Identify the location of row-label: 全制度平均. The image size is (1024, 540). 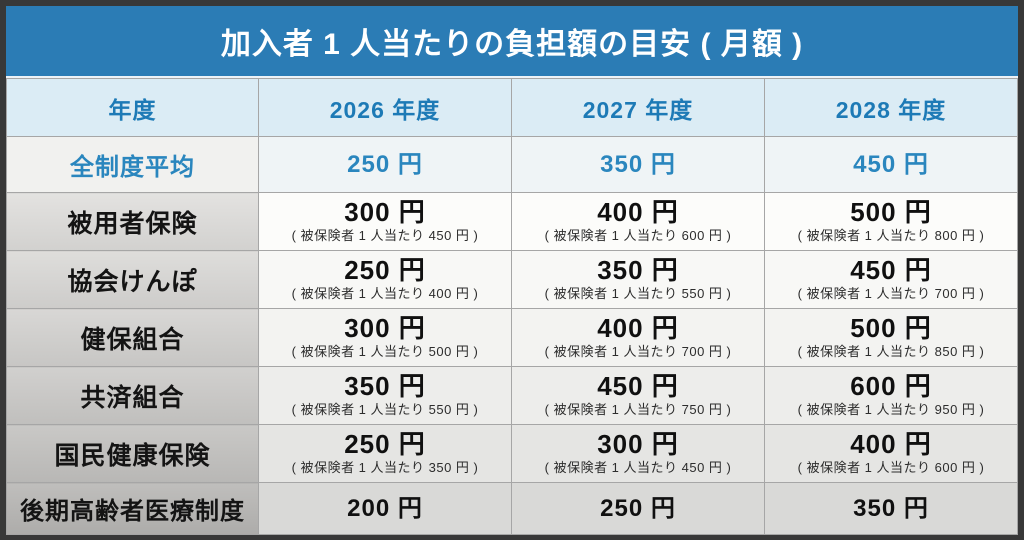
(132, 164).